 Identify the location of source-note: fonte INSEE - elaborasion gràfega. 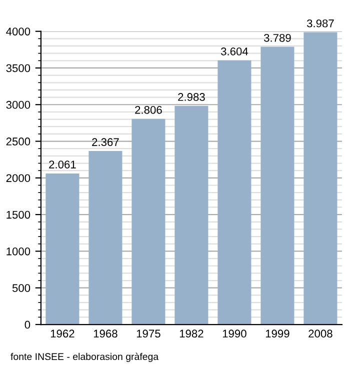
(84, 357).